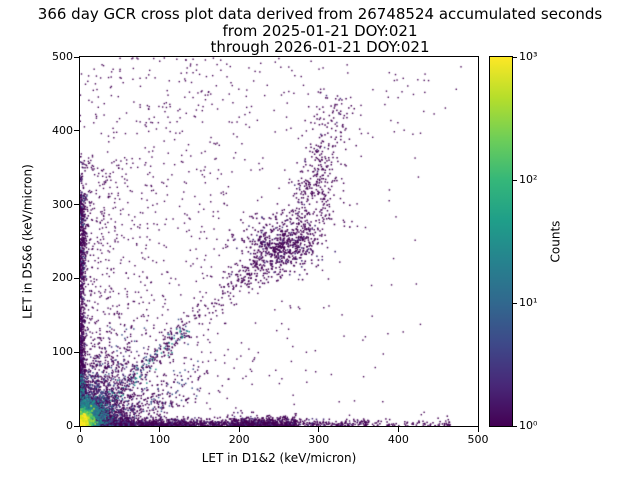 This screenshot has height=480, width=640. I want to click on x-tick-label: 200, so click(239, 439).